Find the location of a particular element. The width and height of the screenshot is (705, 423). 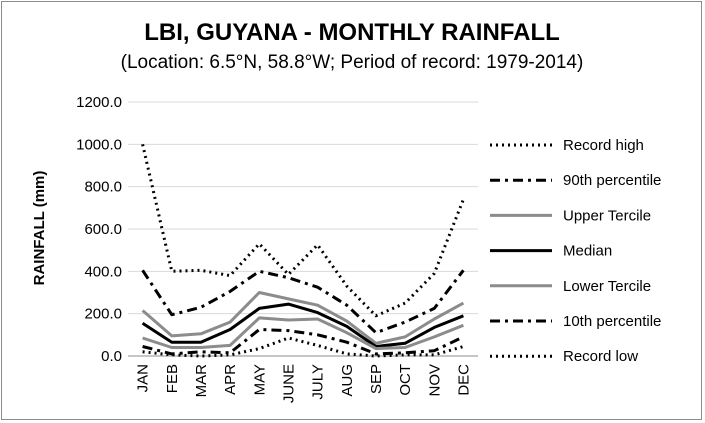

y-tick-label: 400.0 is located at coordinates (103, 271).